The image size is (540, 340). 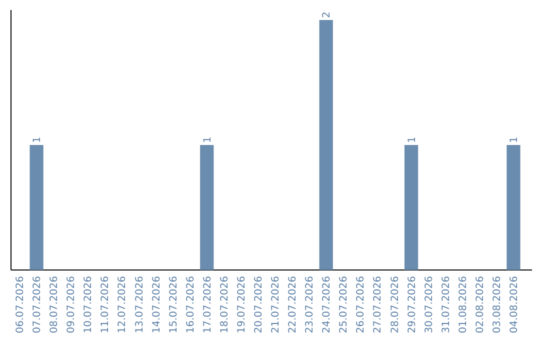 I want to click on x-tick-label: 29.07.2026, so click(x=412, y=305).